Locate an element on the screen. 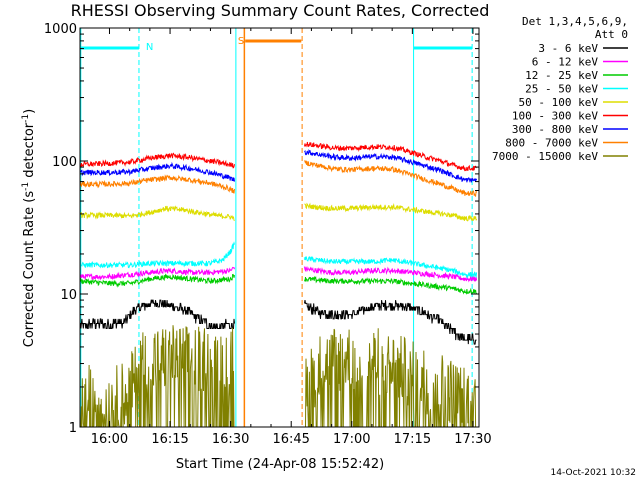 The width and height of the screenshot is (640, 480). legend-header-2: Att 0 is located at coordinates (611, 34).